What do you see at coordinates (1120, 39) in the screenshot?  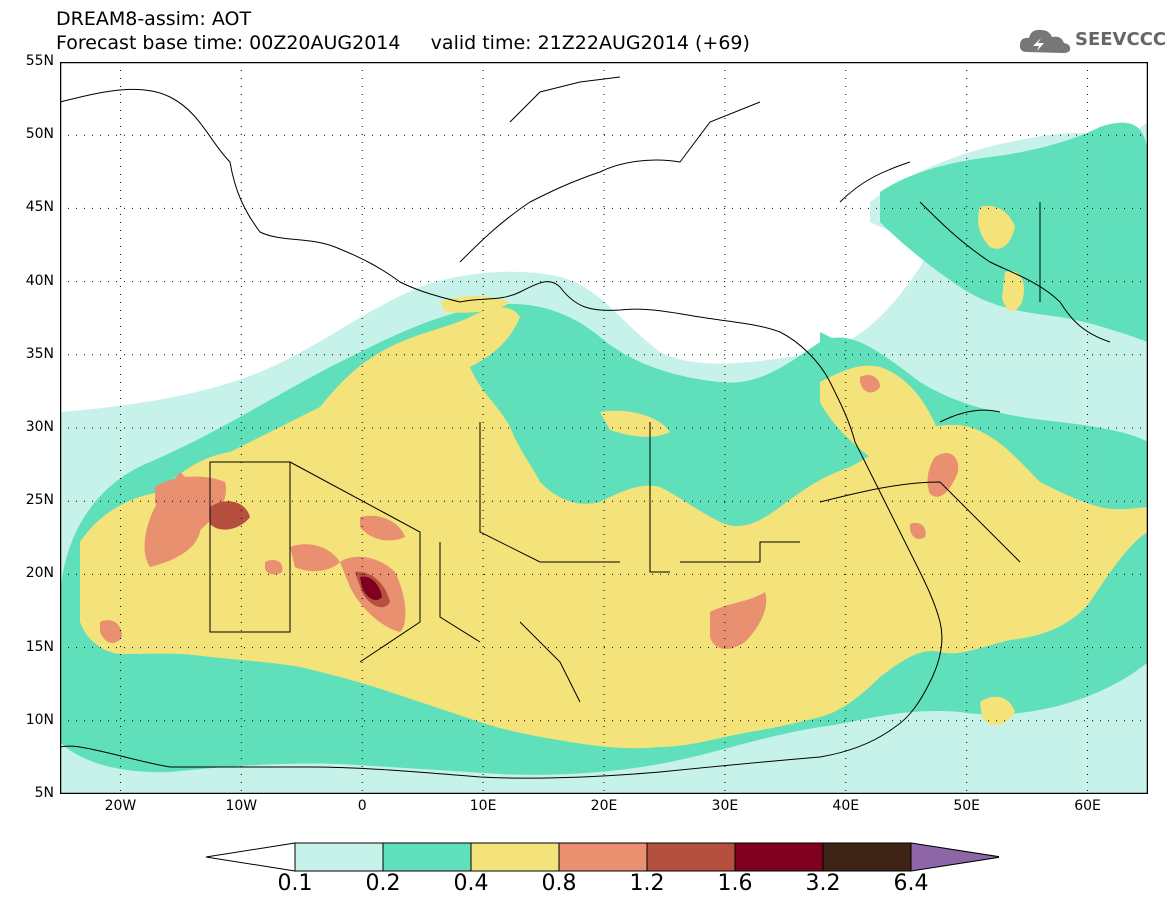 I see `logo-text: SEEVCCC` at bounding box center [1120, 39].